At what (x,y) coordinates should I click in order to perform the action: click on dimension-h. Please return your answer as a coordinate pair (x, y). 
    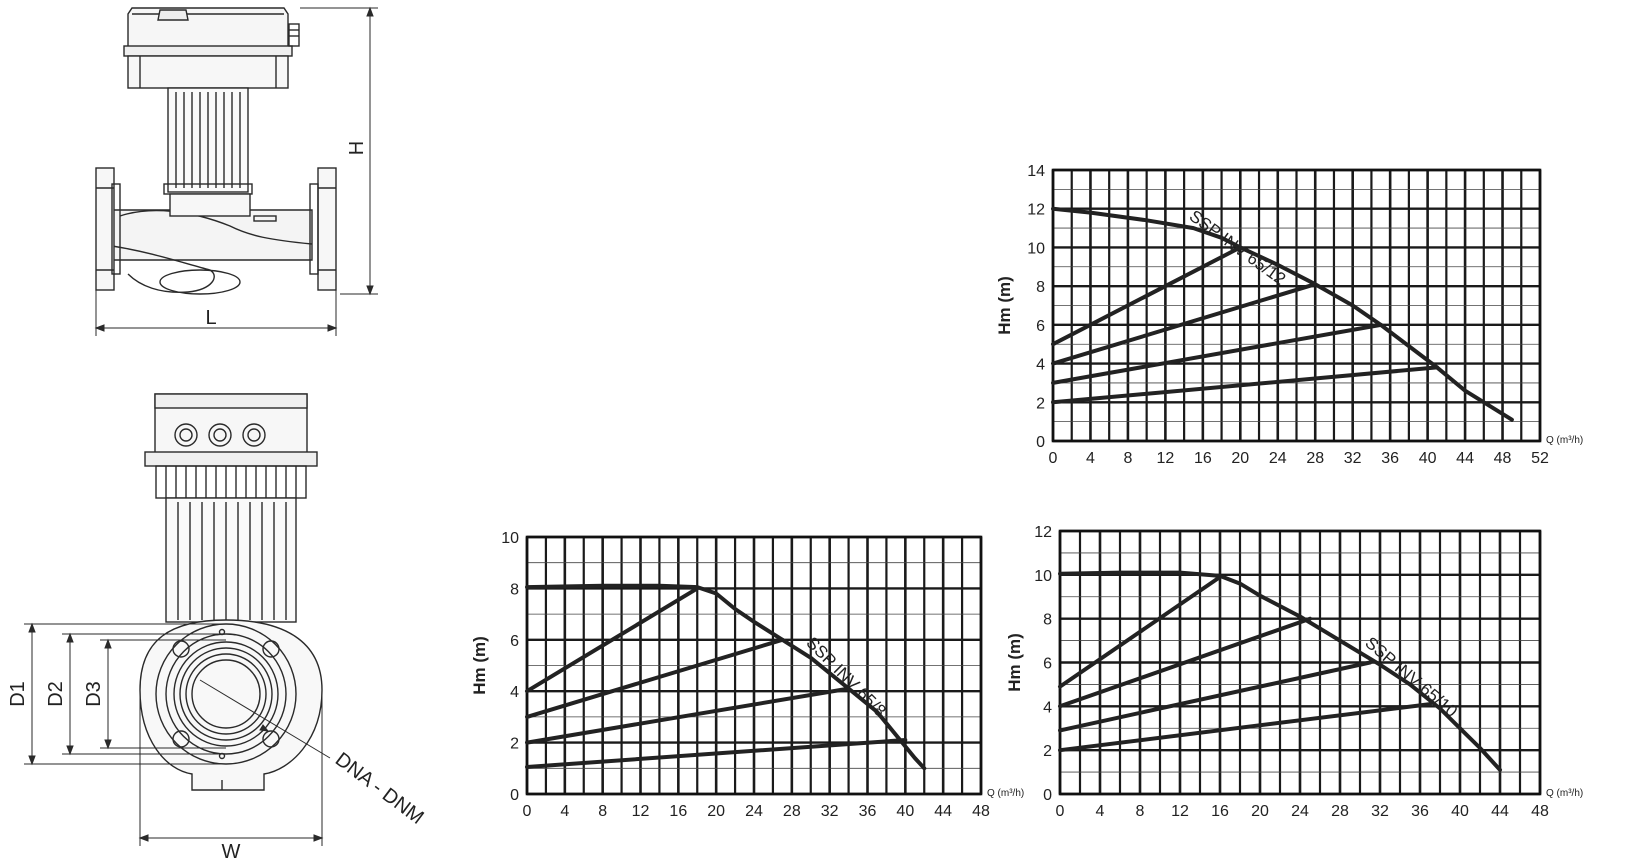
    Looking at the image, I should click on (339, 151).